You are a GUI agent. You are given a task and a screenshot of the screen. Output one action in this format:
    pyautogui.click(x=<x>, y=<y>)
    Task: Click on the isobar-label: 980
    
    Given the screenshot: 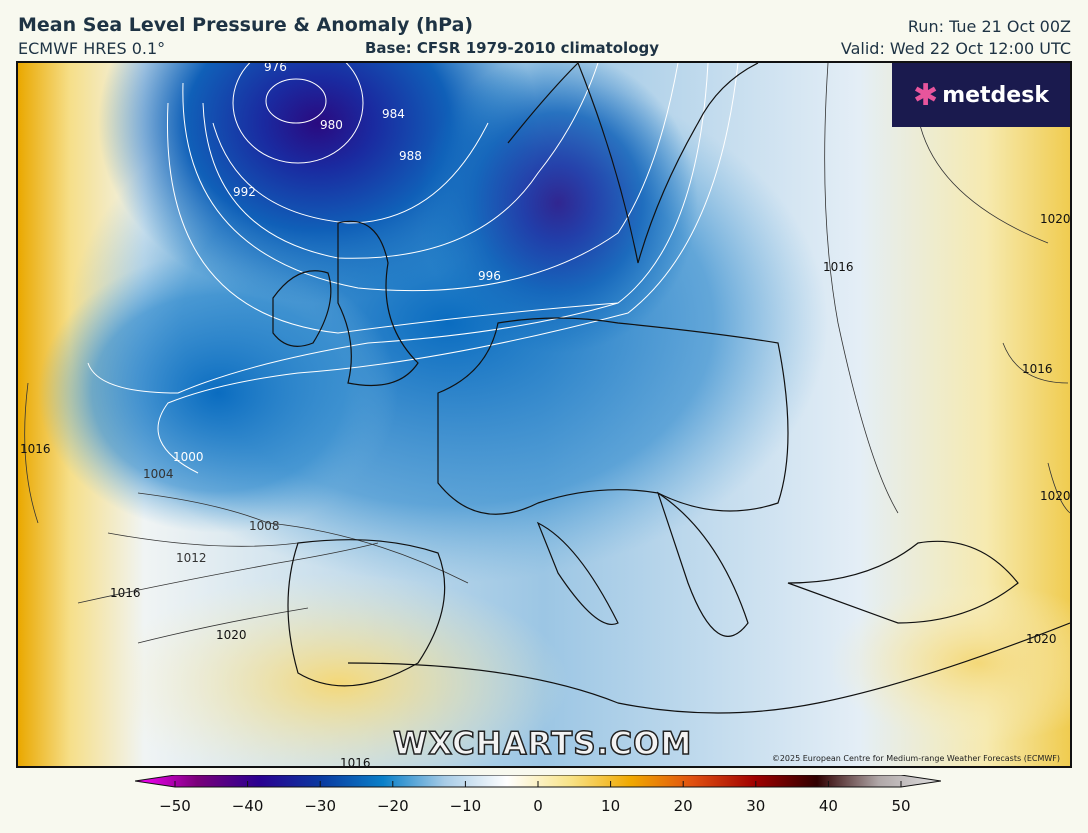 What is the action you would take?
    pyautogui.click(x=331, y=125)
    